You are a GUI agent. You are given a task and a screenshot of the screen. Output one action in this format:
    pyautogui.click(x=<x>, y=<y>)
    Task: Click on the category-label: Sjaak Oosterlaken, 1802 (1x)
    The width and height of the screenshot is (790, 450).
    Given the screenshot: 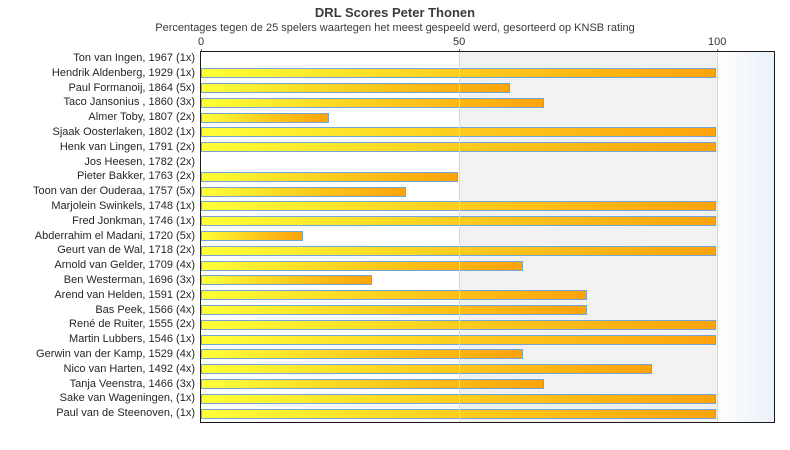 What is the action you would take?
    pyautogui.click(x=123, y=131)
    